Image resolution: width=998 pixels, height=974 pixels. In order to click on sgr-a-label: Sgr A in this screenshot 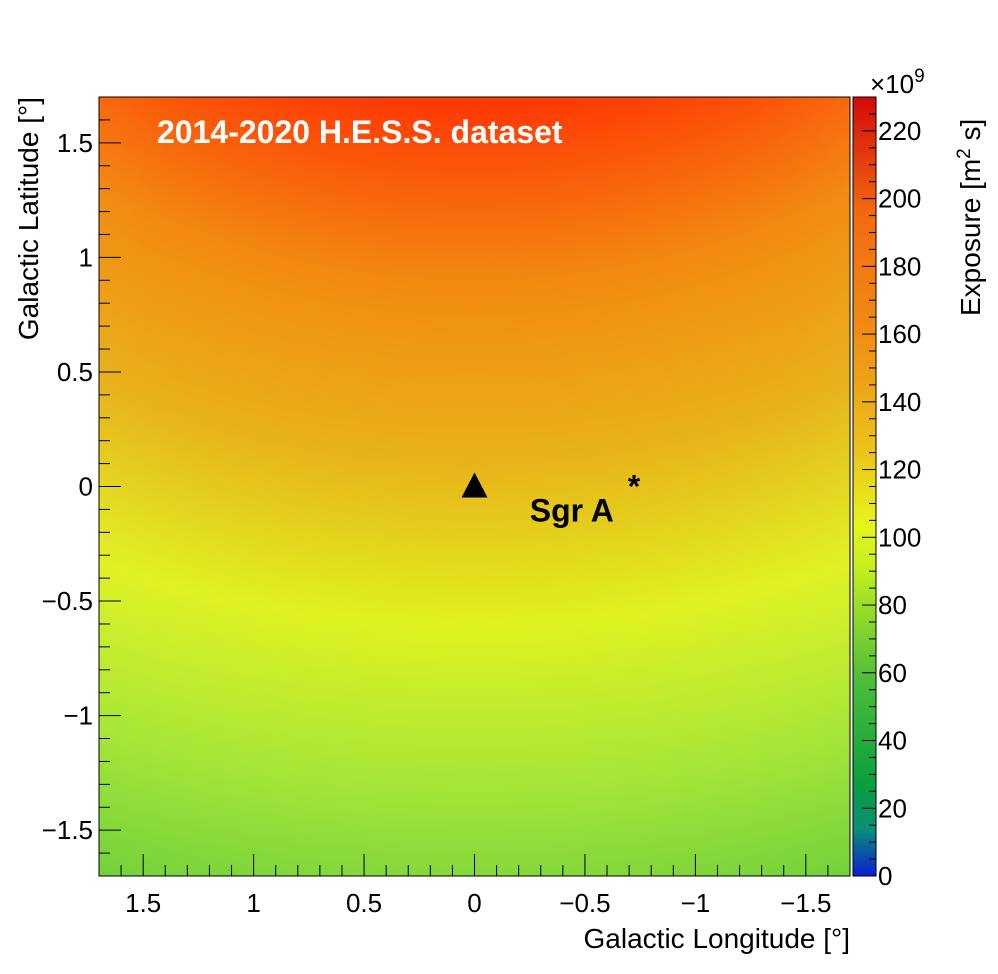, I will do `click(572, 511)`.